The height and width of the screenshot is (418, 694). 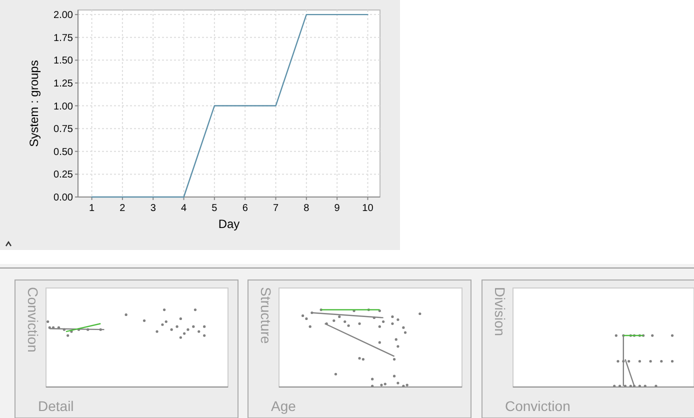 What do you see at coordinates (215, 208) in the screenshot?
I see `x-tick-label: 5` at bounding box center [215, 208].